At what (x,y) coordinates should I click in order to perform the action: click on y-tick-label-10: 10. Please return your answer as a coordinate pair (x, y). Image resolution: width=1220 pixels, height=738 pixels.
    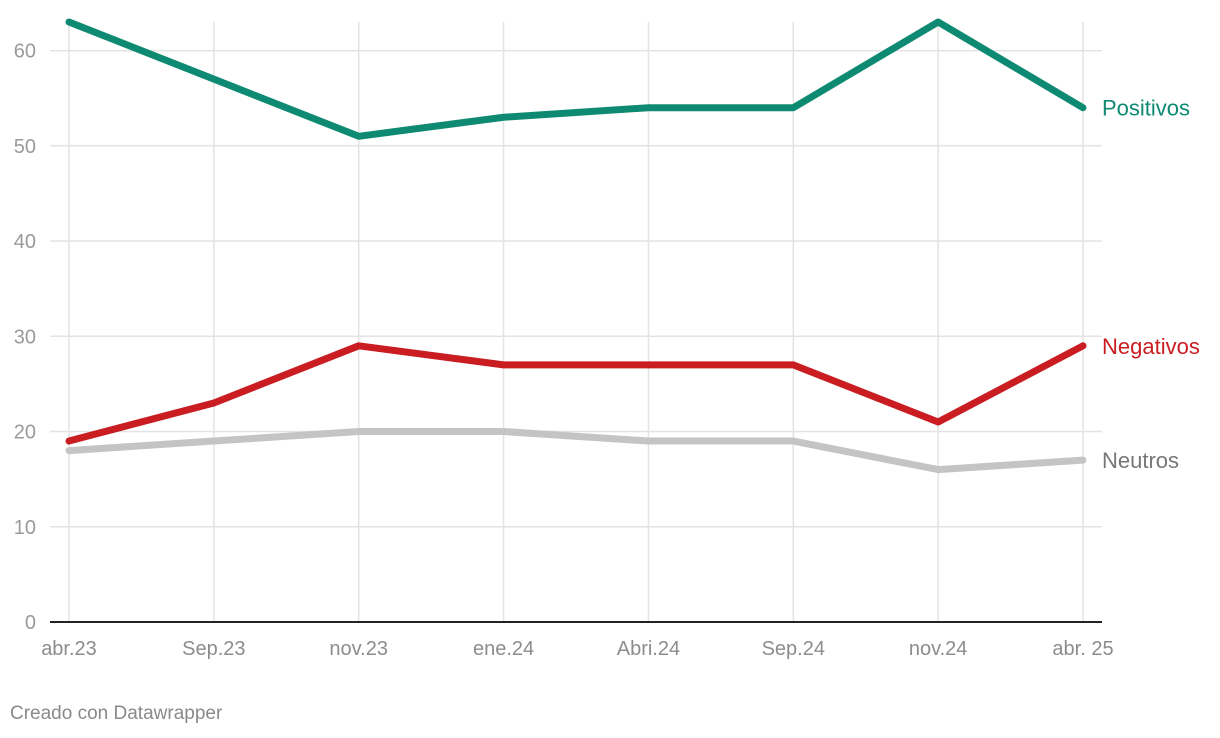
    Looking at the image, I should click on (25, 528).